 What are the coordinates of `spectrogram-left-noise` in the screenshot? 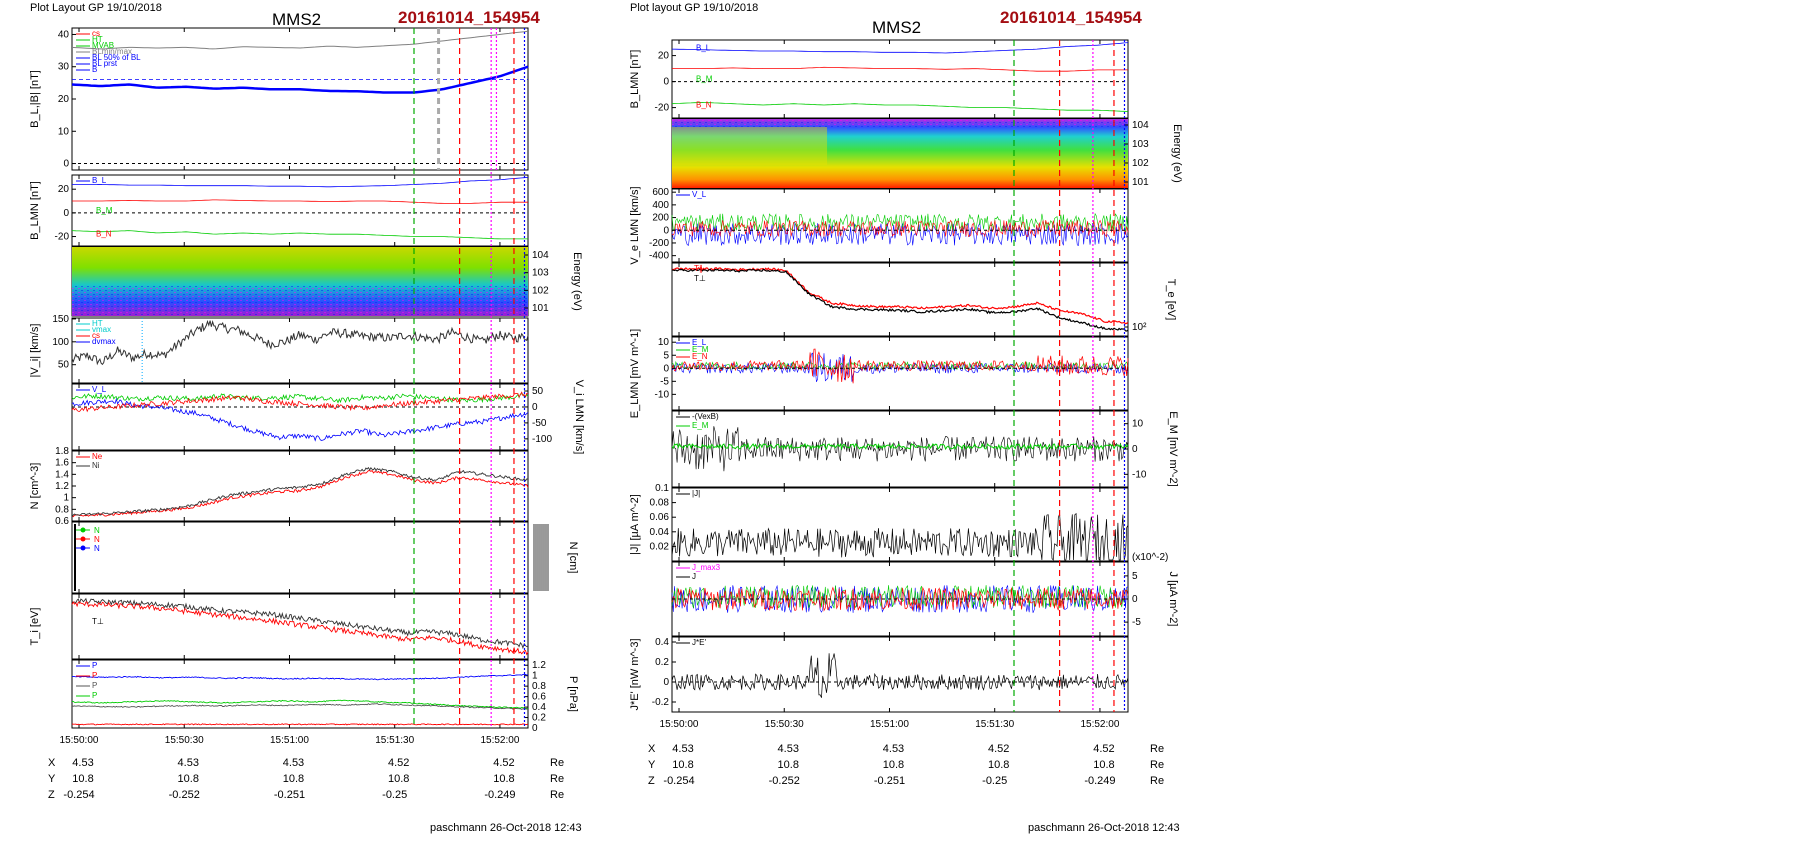 It's located at (300, 300).